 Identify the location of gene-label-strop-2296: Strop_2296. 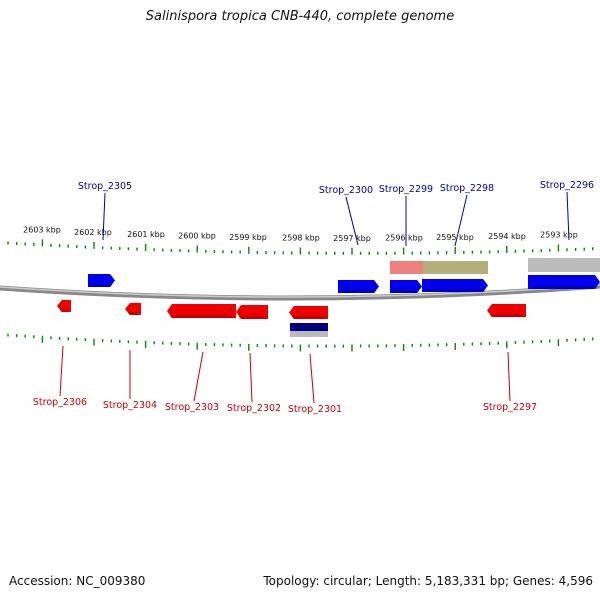
(567, 210).